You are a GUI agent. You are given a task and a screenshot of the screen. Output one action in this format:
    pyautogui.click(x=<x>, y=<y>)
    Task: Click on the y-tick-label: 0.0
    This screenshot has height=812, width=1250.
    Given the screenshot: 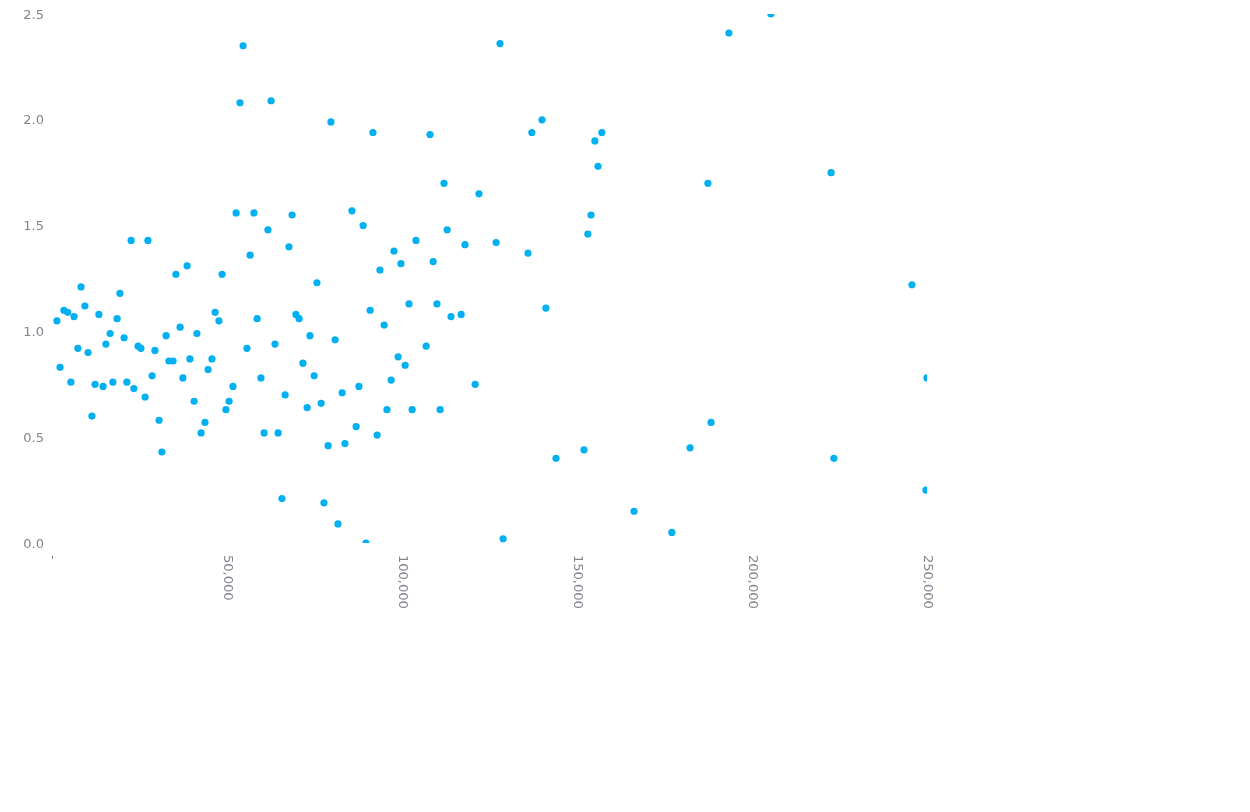 What is the action you would take?
    pyautogui.click(x=33, y=543)
    